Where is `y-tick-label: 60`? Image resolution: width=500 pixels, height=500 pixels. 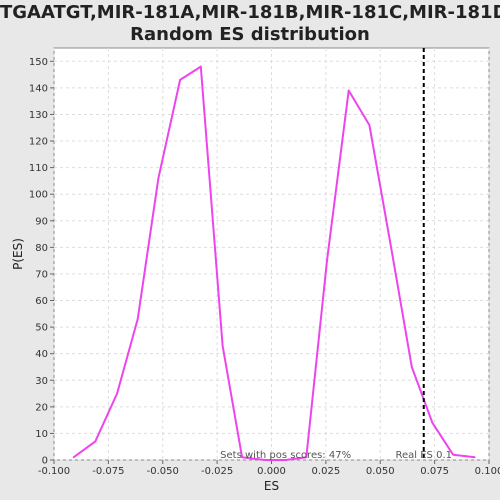 y-tick-label: 60 is located at coordinates (41, 301).